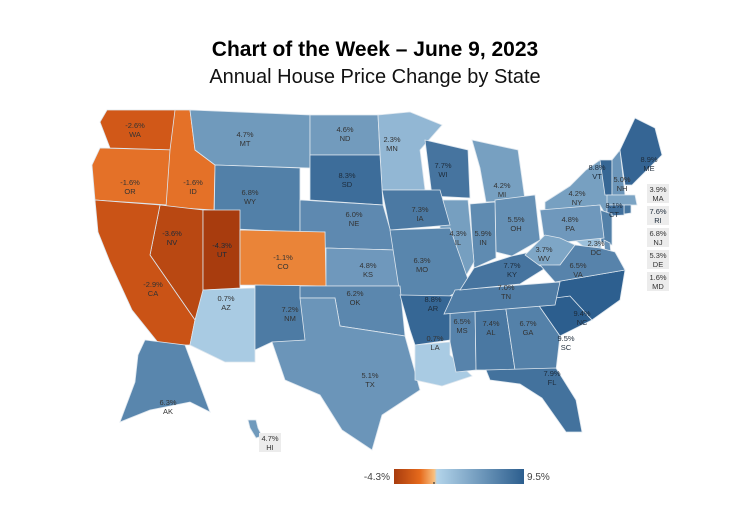  Describe the element at coordinates (172, 233) in the screenshot. I see `state-value: -3.6%` at that location.